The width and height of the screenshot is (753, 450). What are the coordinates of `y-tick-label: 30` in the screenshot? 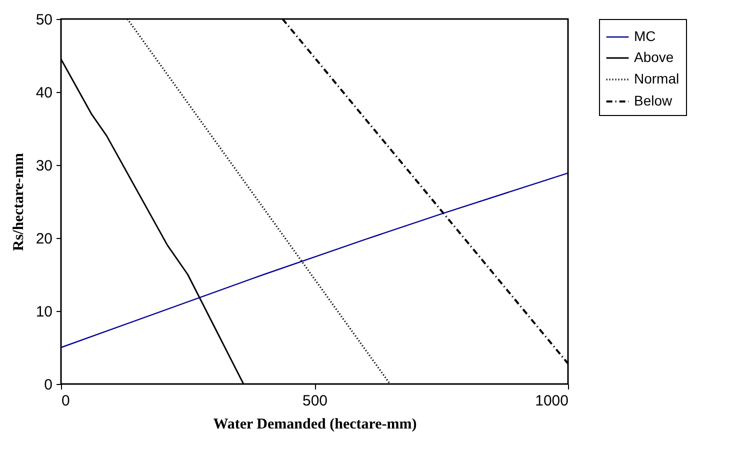 It's located at (44, 166).